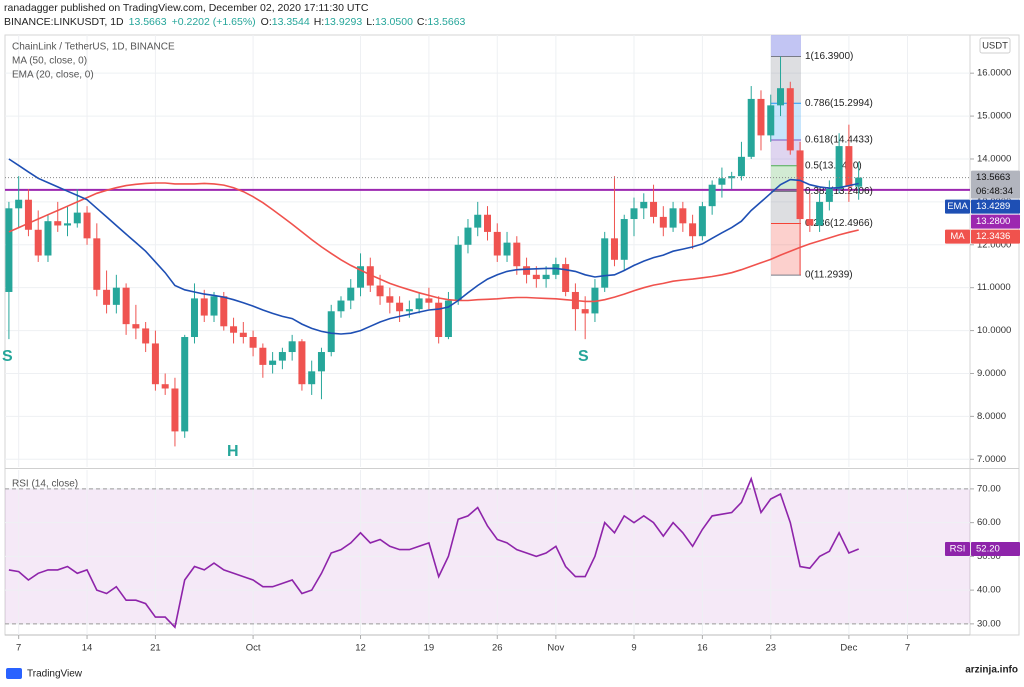 The width and height of the screenshot is (1024, 687). Describe the element at coordinates (343, 22) in the screenshot. I see `ohlc-value: 13.9293` at that location.